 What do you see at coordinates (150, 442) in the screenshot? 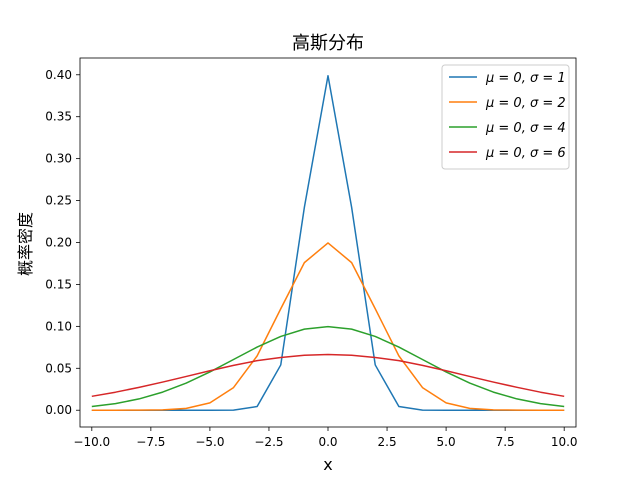
I see `x-tick-label: −7.5` at bounding box center [150, 442].